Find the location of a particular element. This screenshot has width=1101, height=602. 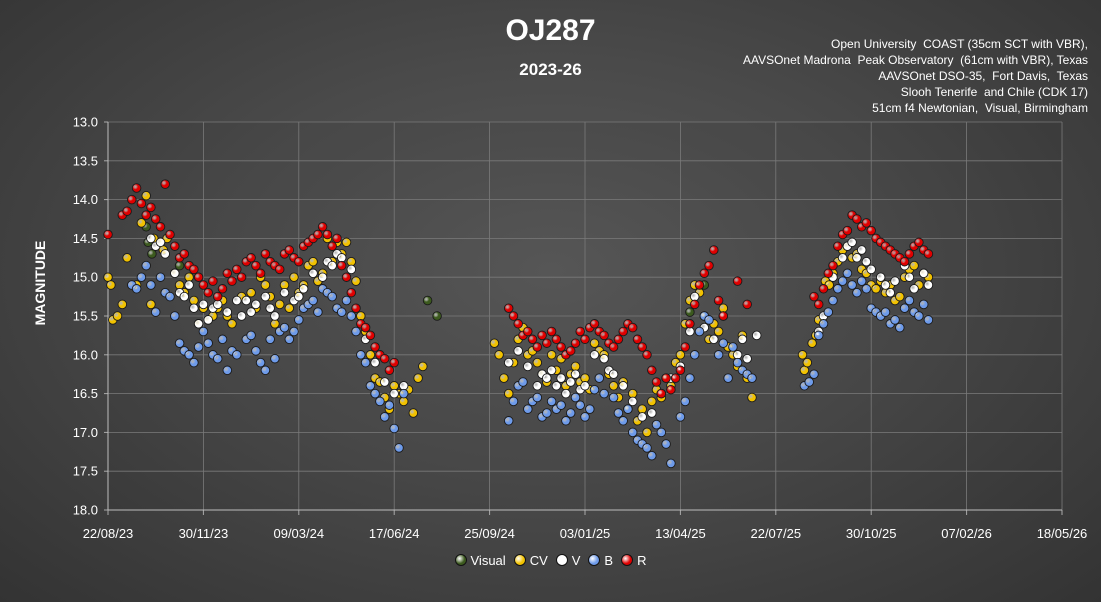

legend-label: CV is located at coordinates (538, 560).